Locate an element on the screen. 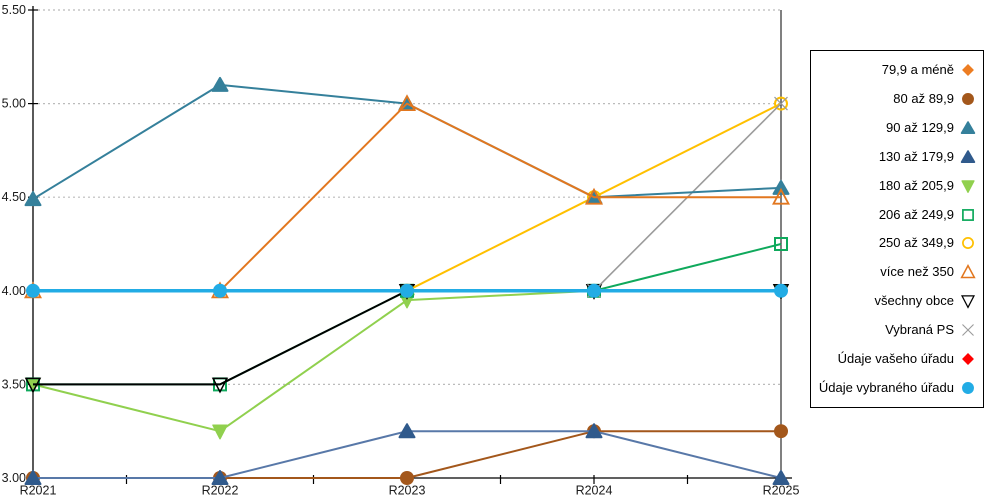  x-tick-label: R2025 is located at coordinates (781, 491).